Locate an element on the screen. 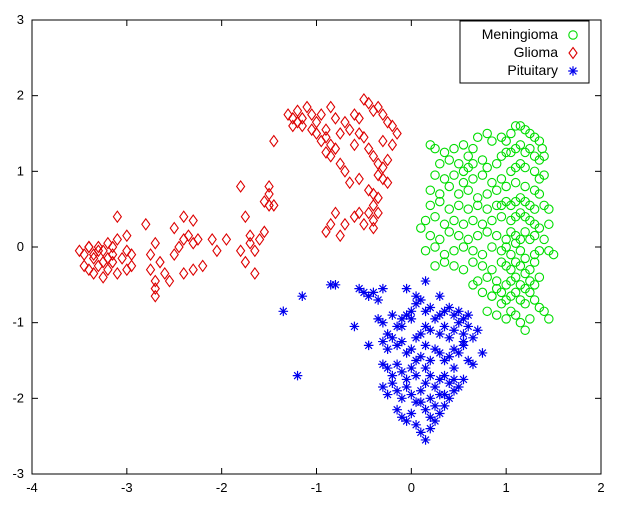 The height and width of the screenshot is (510, 623). series-meningioma is located at coordinates (487, 228).